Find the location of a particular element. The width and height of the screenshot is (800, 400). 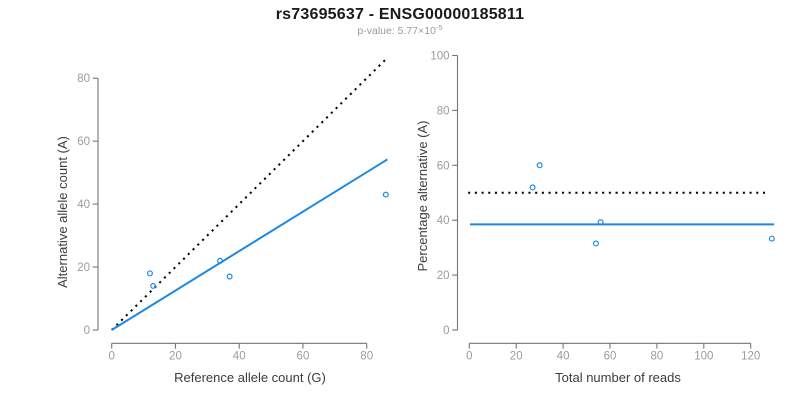

x-axis-title: Reference allele count (G) is located at coordinates (250, 377).